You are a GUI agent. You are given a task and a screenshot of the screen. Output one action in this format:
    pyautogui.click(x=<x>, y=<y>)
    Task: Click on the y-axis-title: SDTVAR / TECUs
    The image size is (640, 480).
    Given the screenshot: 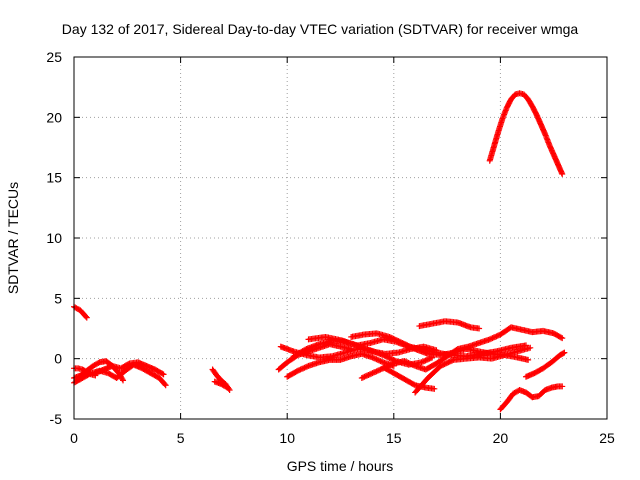 What is the action you would take?
    pyautogui.click(x=13, y=238)
    